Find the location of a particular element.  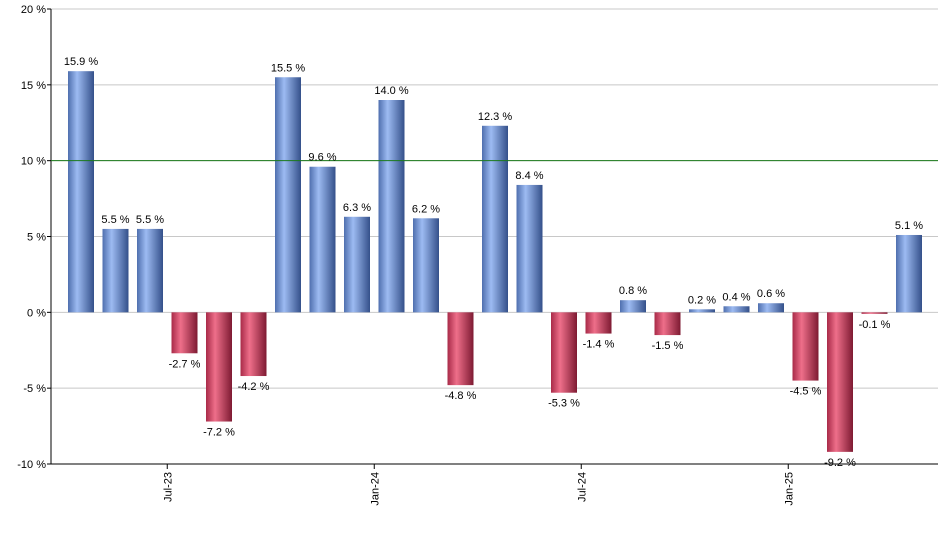

y-tick-label: 10 % is located at coordinates (33, 162).